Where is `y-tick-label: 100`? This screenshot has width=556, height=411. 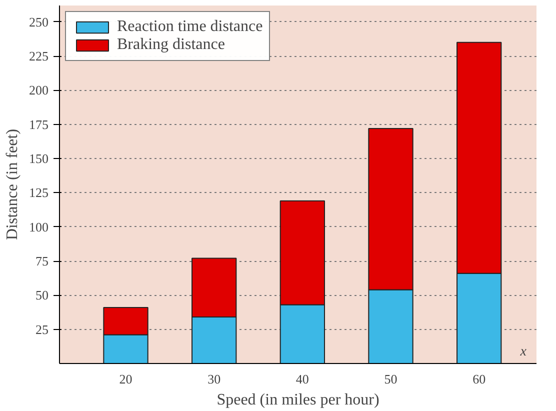
y-tick-label: 100 is located at coordinates (38, 226).